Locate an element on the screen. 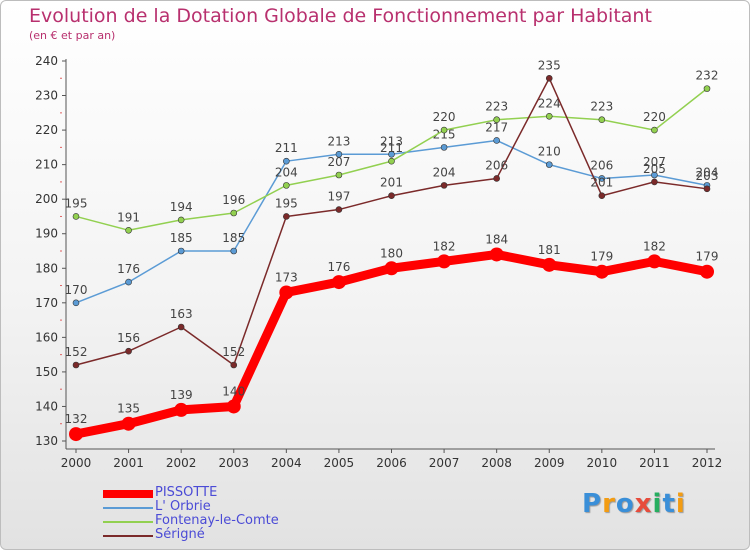 The width and height of the screenshot is (750, 550). data-label: 140 is located at coordinates (233, 391).